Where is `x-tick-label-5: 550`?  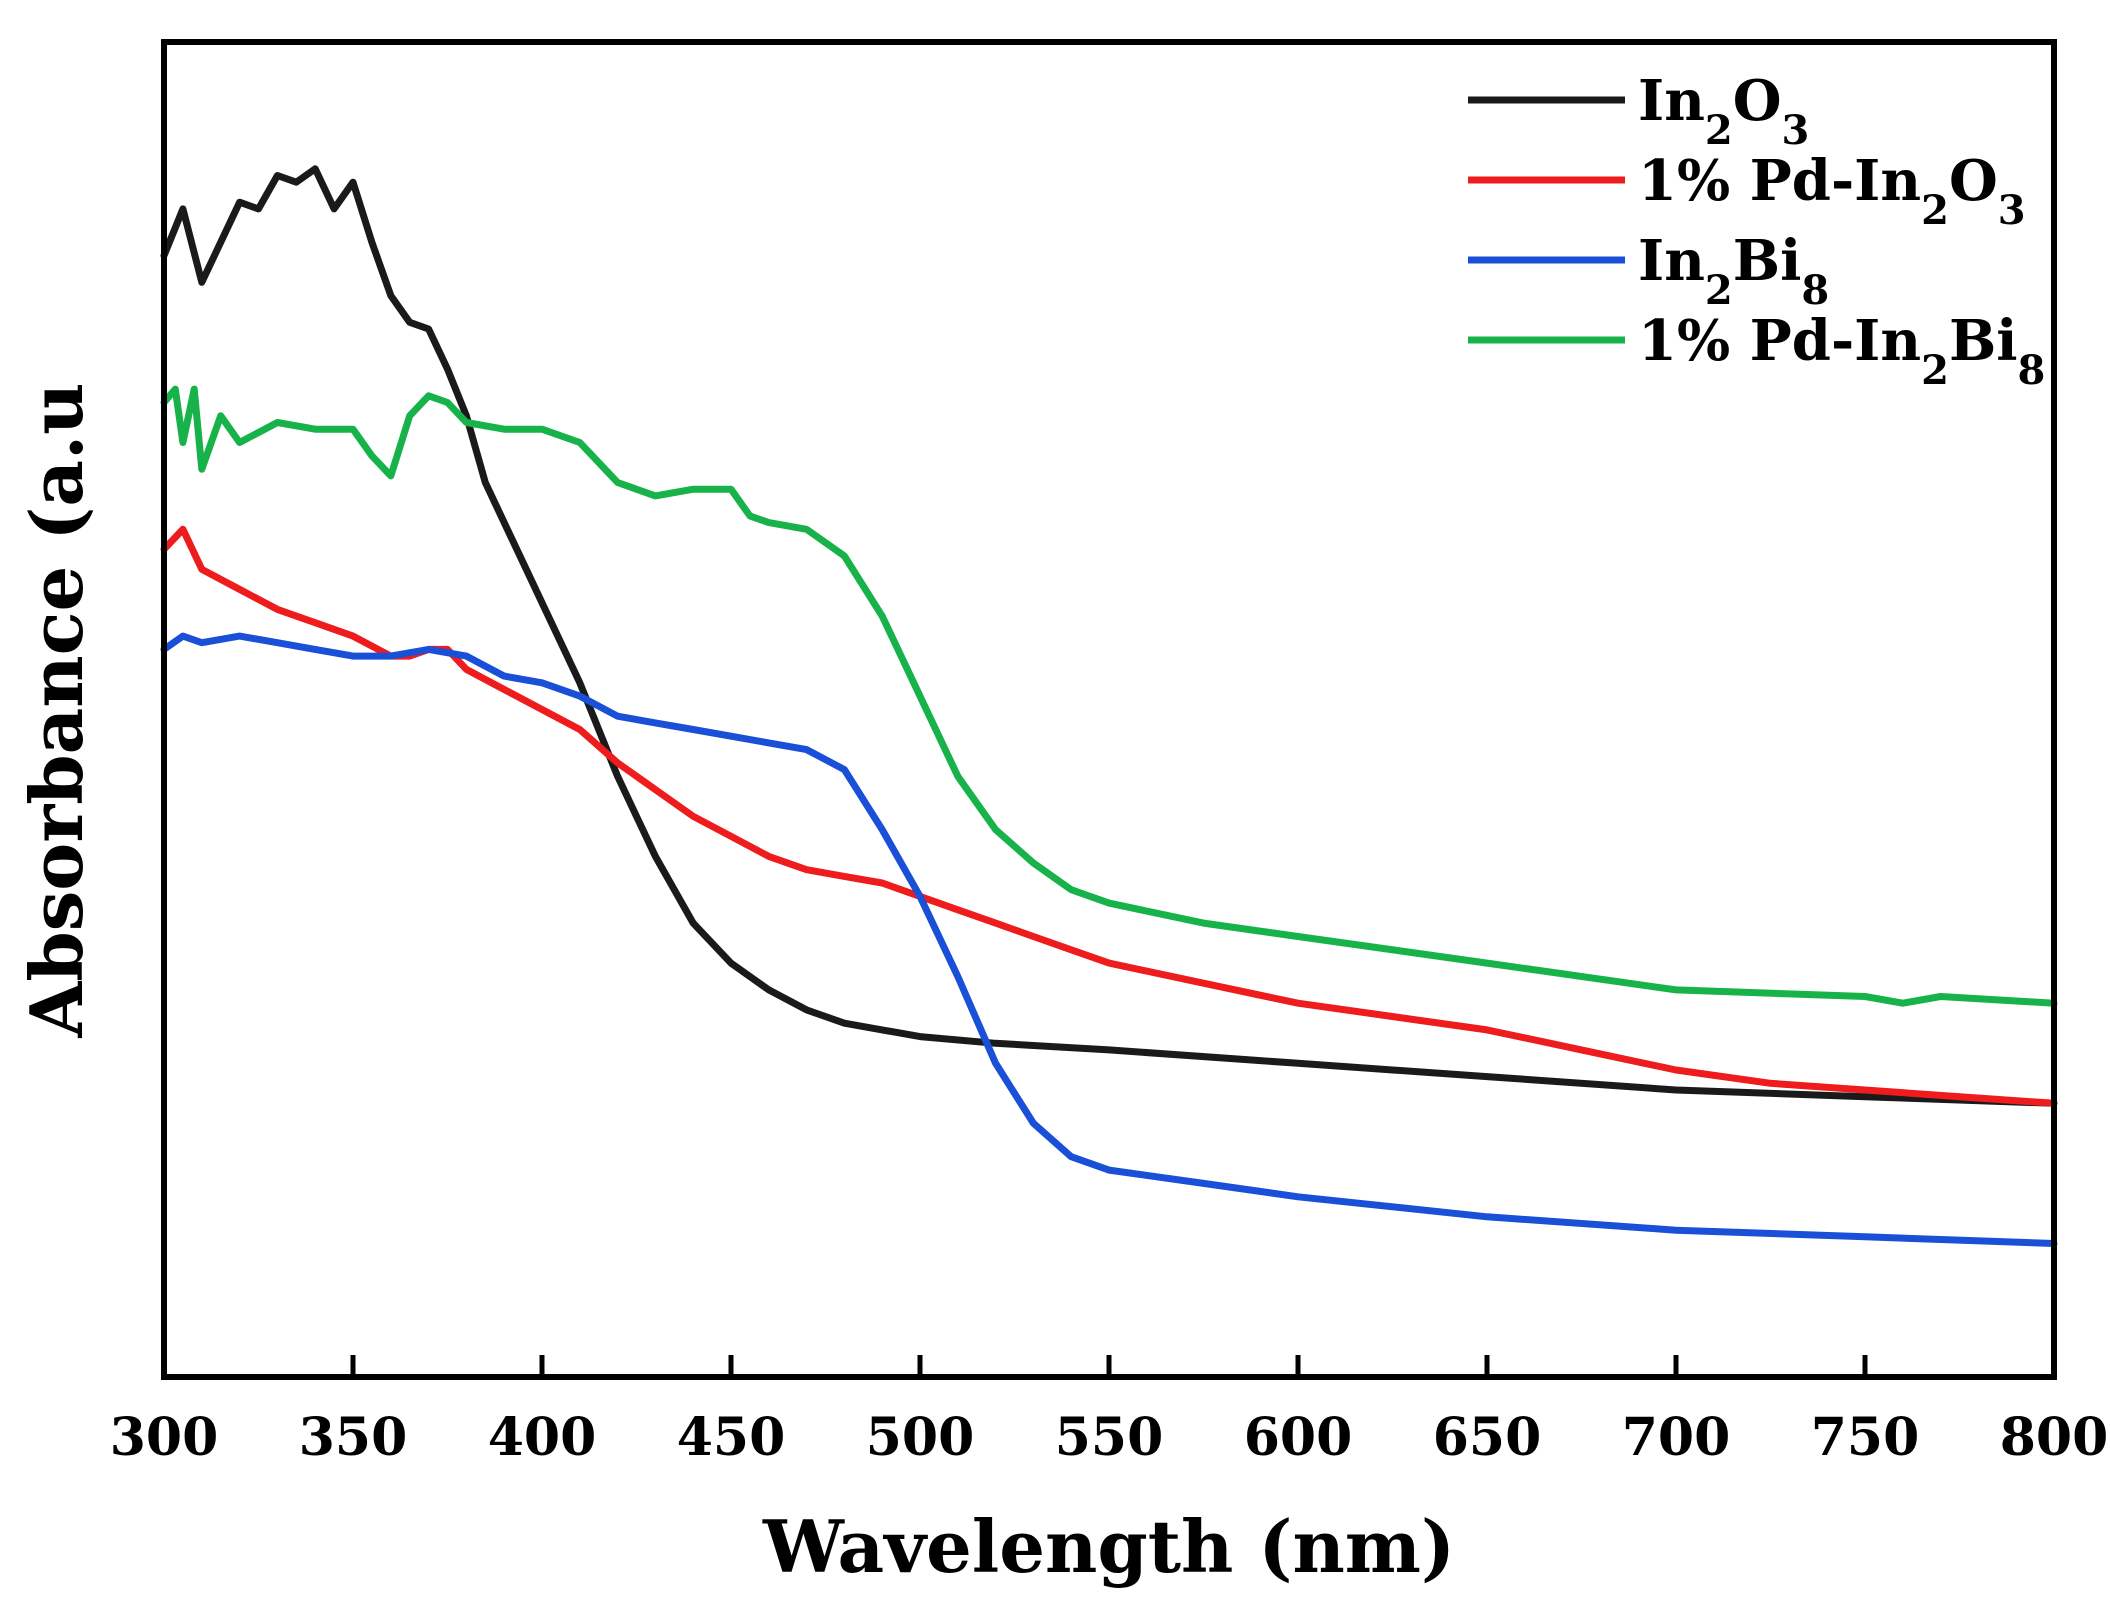 x-tick-label-5: 550 is located at coordinates (1109, 1437).